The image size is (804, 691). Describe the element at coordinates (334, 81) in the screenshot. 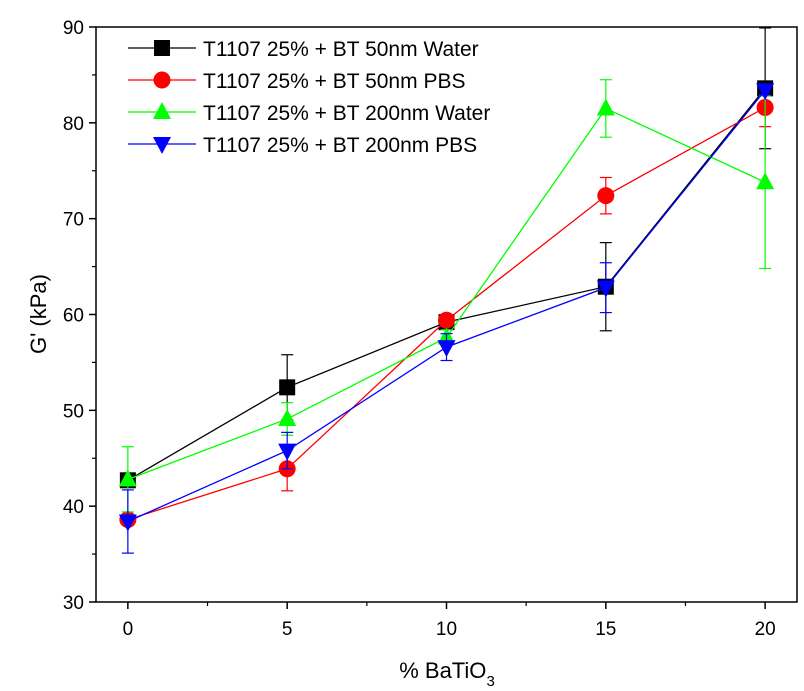

I see `legend-label: T1107 25% + BT 50nm PBS` at that location.